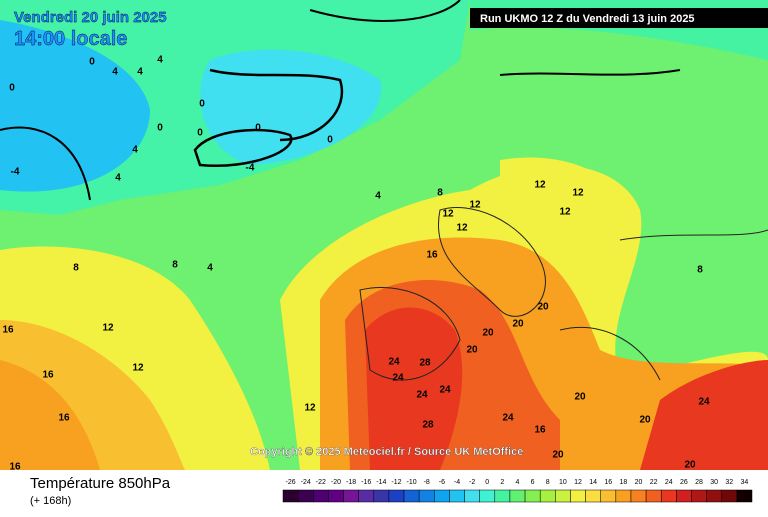  I want to click on legend-label: 8, so click(548, 482).